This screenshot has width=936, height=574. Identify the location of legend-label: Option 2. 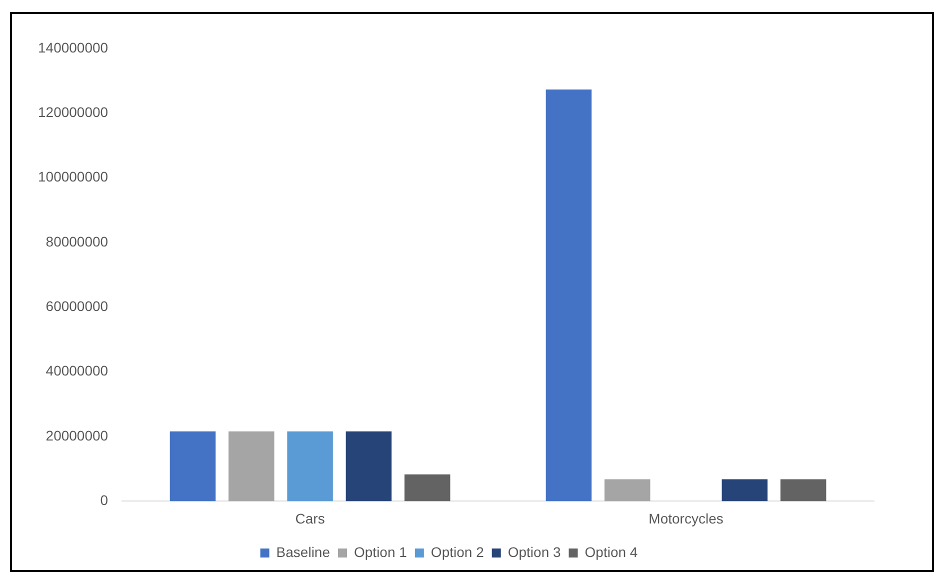
(457, 552).